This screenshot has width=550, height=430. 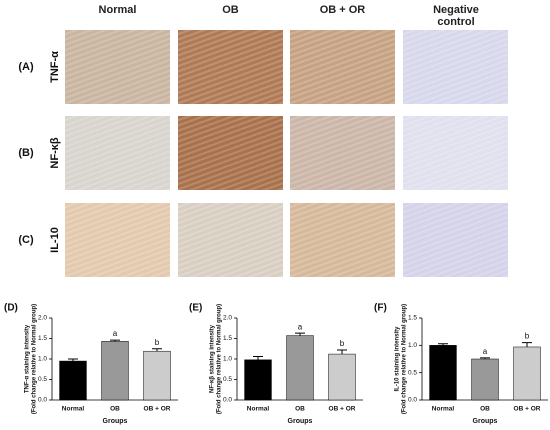 I want to click on panel-label: (F), so click(x=380, y=308).